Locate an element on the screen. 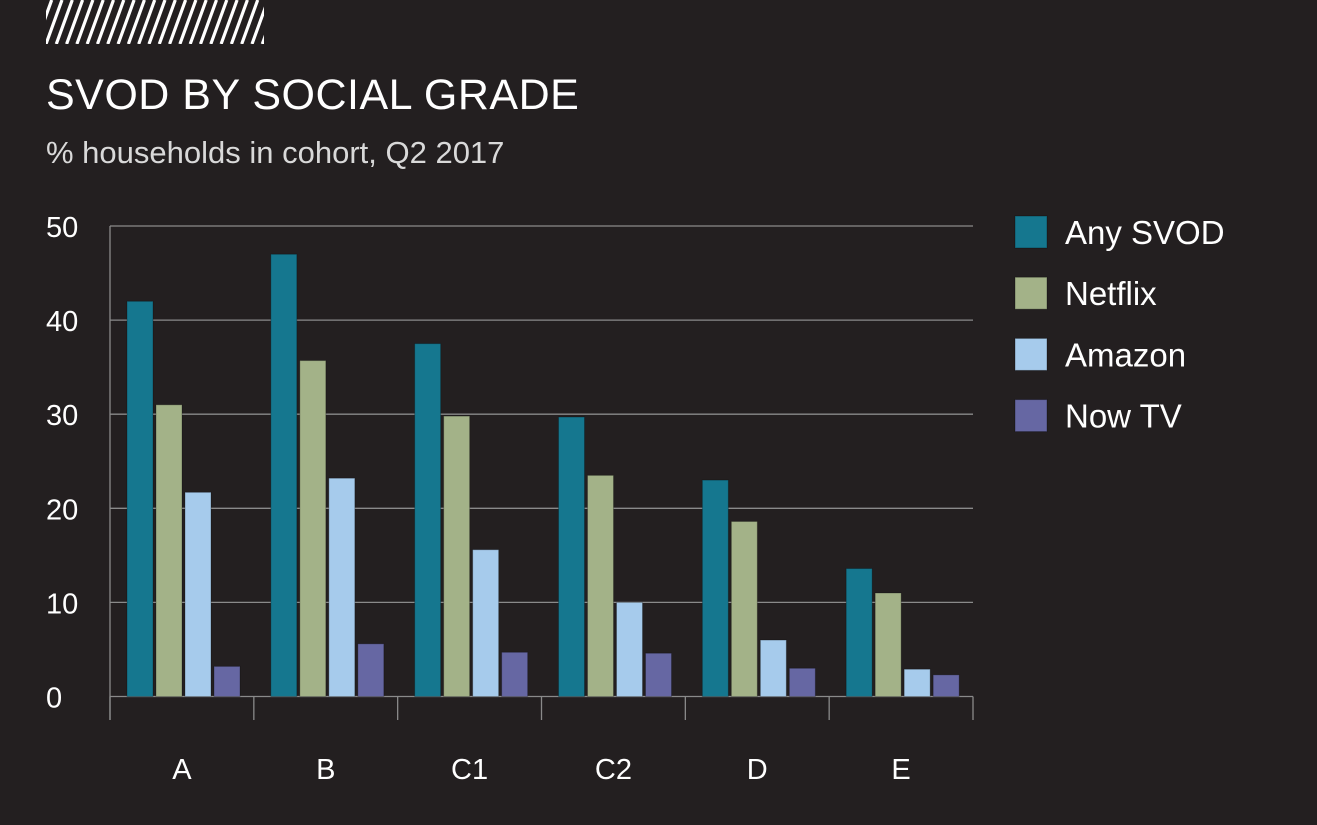 This screenshot has width=1317, height=825. y-tick-label: 40 is located at coordinates (62, 322).